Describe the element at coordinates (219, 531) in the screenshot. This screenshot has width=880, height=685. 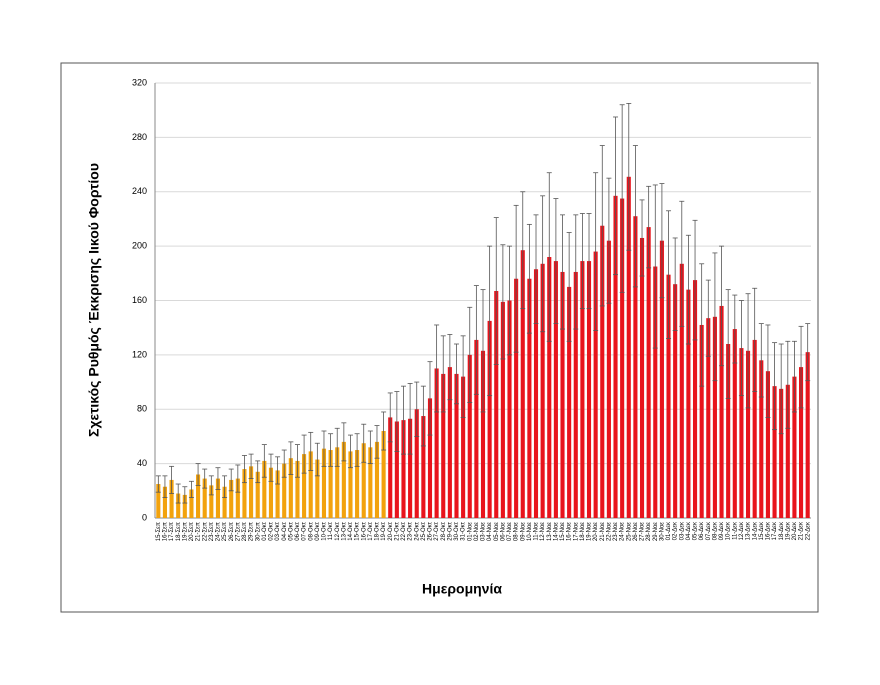
I see `x-tick-label: 24-Σεπ` at that location.